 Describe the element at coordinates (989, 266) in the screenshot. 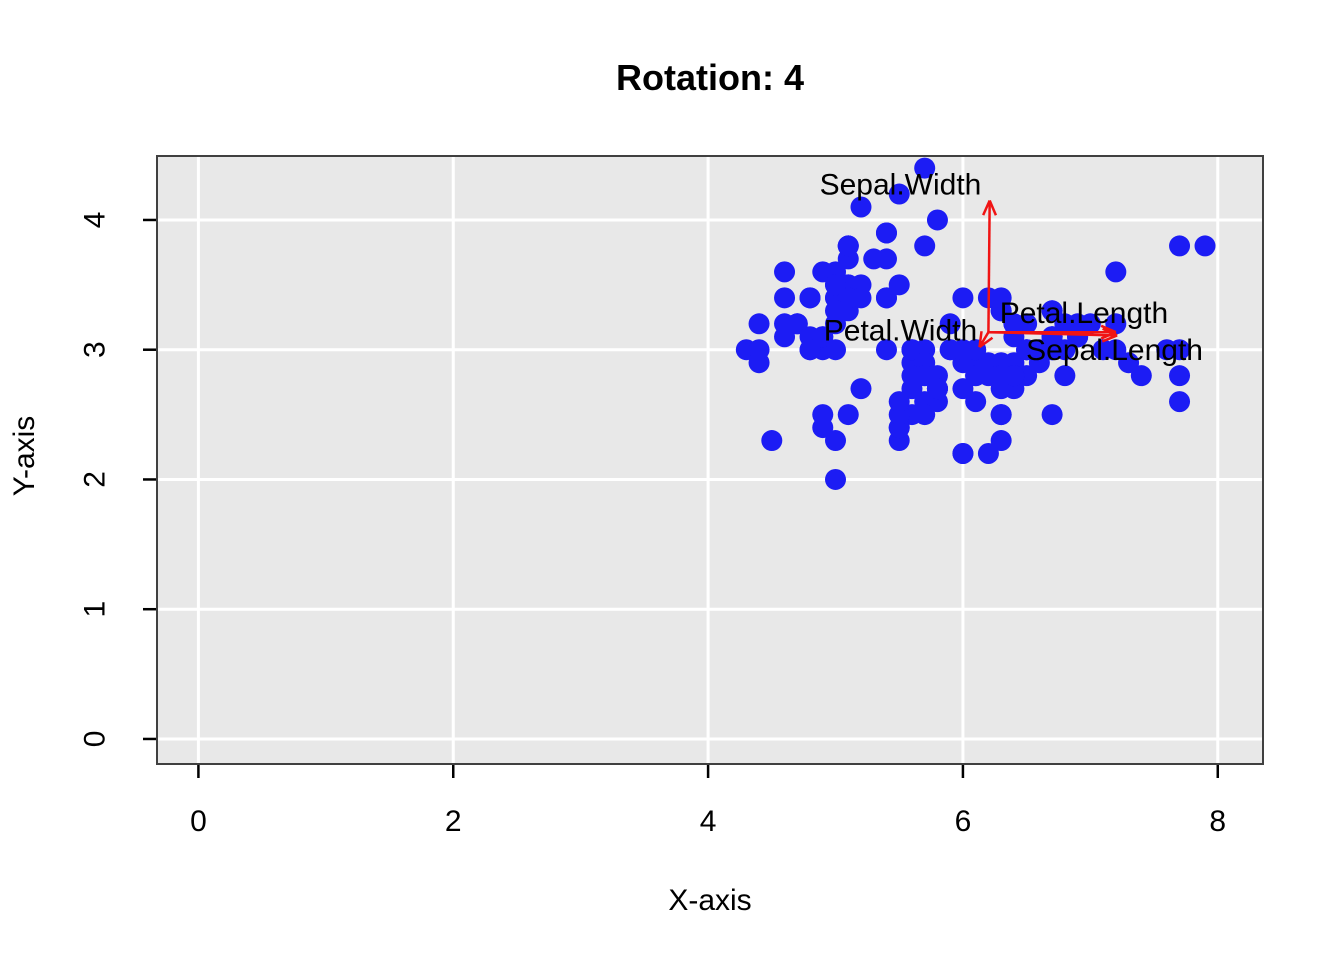

I see `arrow-sepal-width` at that location.